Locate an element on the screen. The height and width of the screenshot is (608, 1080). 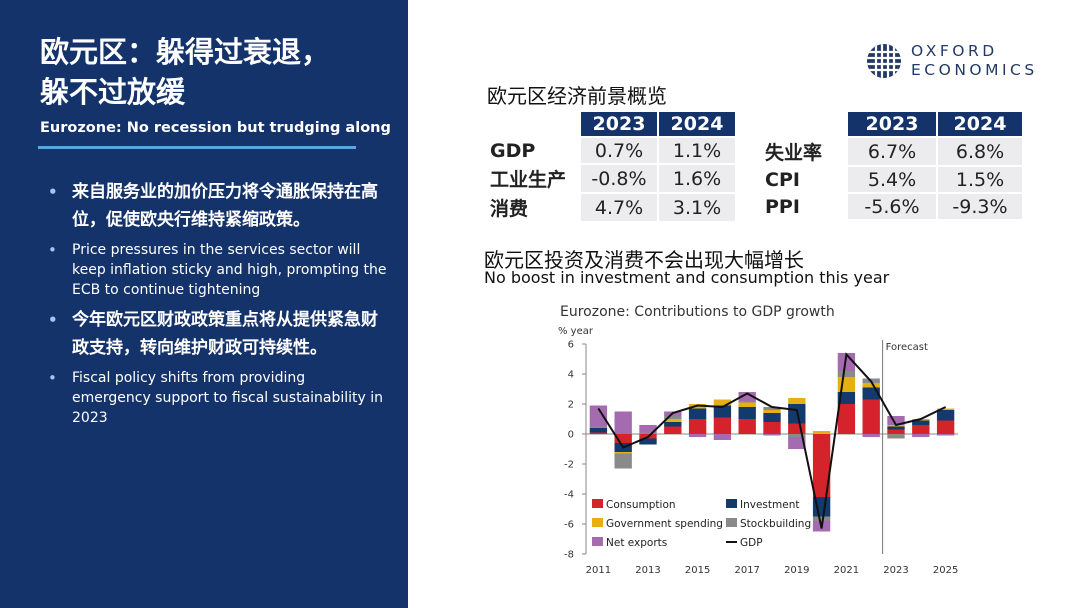
row-label: GDP is located at coordinates (533, 150).